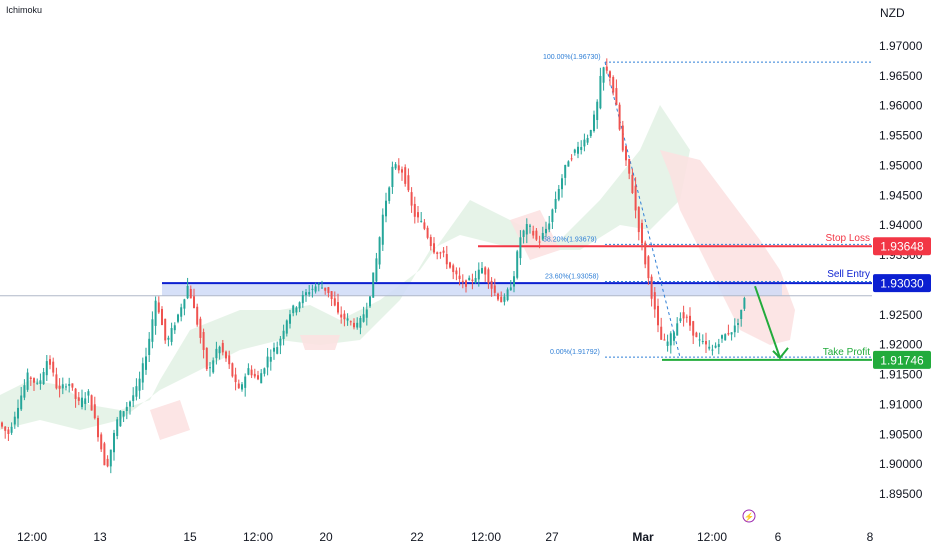 The width and height of the screenshot is (932, 550). Describe the element at coordinates (848, 238) in the screenshot. I see `stop-loss-label: Stop Loss` at that location.